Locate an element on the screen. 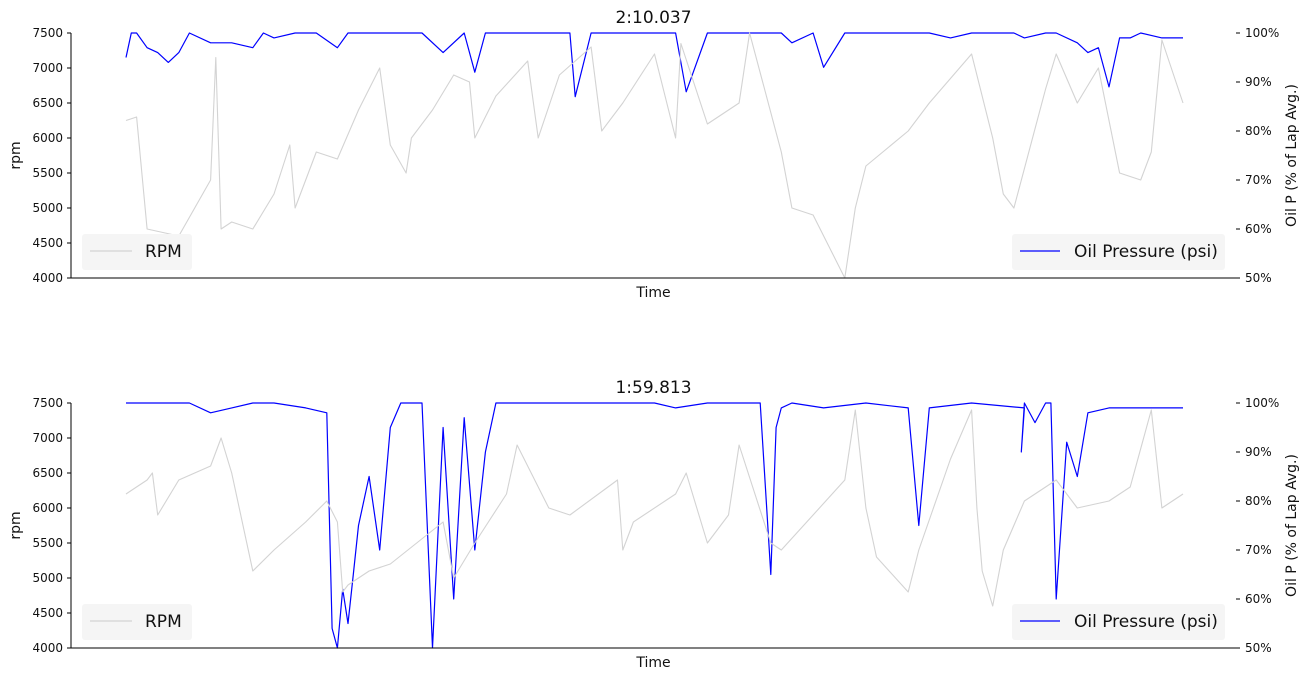 Image resolution: width=1311 pixels, height=684 pixels. chart-title: 1:59.813 is located at coordinates (653, 388).